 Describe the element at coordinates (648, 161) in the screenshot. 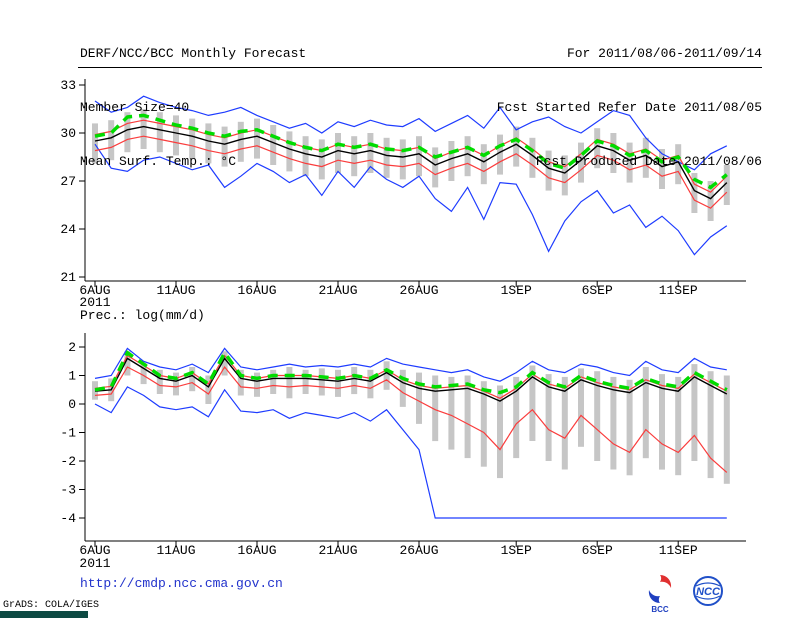

I see `produced-date-label: Fcst Produced Date 2011/08/06` at that location.